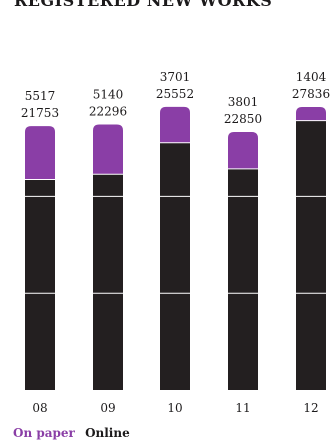 The width and height of the screenshot is (331, 442). Describe the element at coordinates (108, 94) in the screenshot. I see `label-on-paper-09: 5140` at that location.